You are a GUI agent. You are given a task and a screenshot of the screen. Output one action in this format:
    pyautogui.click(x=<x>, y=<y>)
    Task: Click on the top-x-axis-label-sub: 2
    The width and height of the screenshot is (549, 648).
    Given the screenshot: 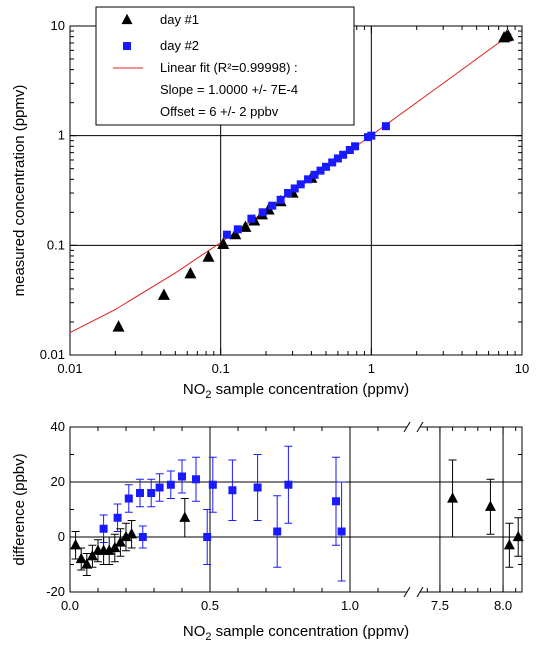 What is the action you would take?
    pyautogui.click(x=208, y=395)
    